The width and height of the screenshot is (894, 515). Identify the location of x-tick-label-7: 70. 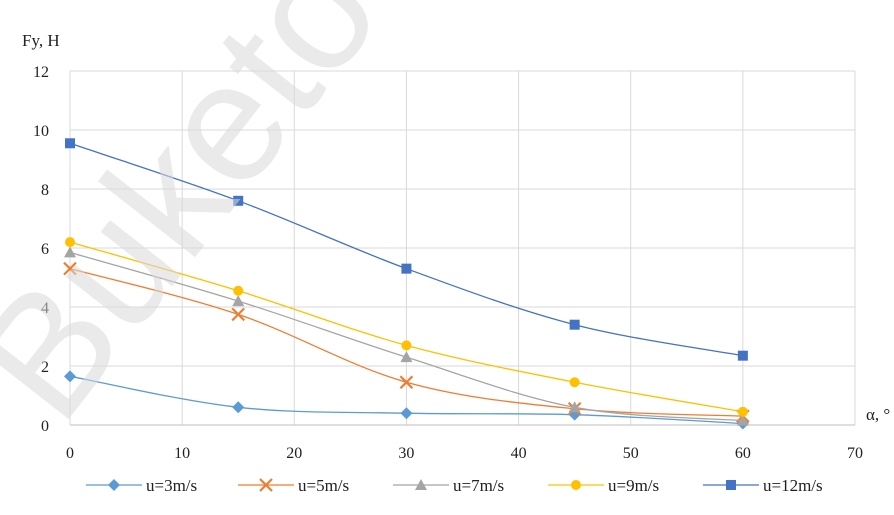
(855, 453).